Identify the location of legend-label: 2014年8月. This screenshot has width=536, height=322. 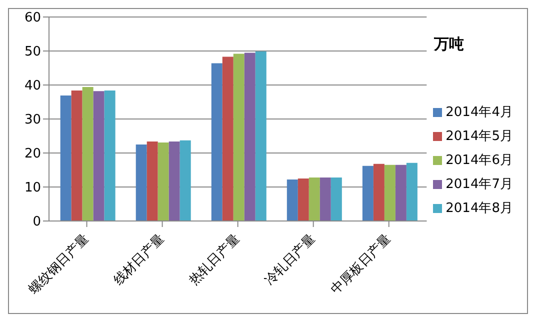
(479, 208).